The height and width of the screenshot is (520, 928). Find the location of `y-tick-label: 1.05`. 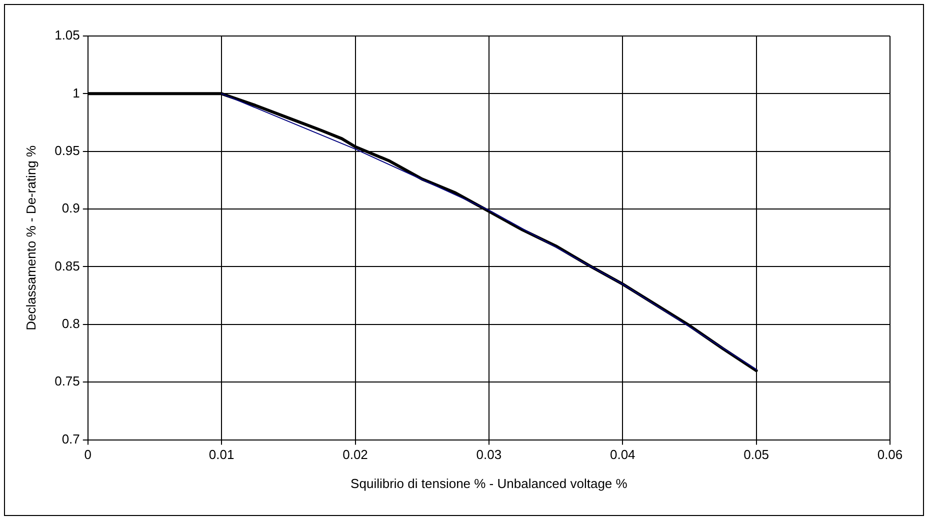

y-tick-label: 1.05 is located at coordinates (67, 35).